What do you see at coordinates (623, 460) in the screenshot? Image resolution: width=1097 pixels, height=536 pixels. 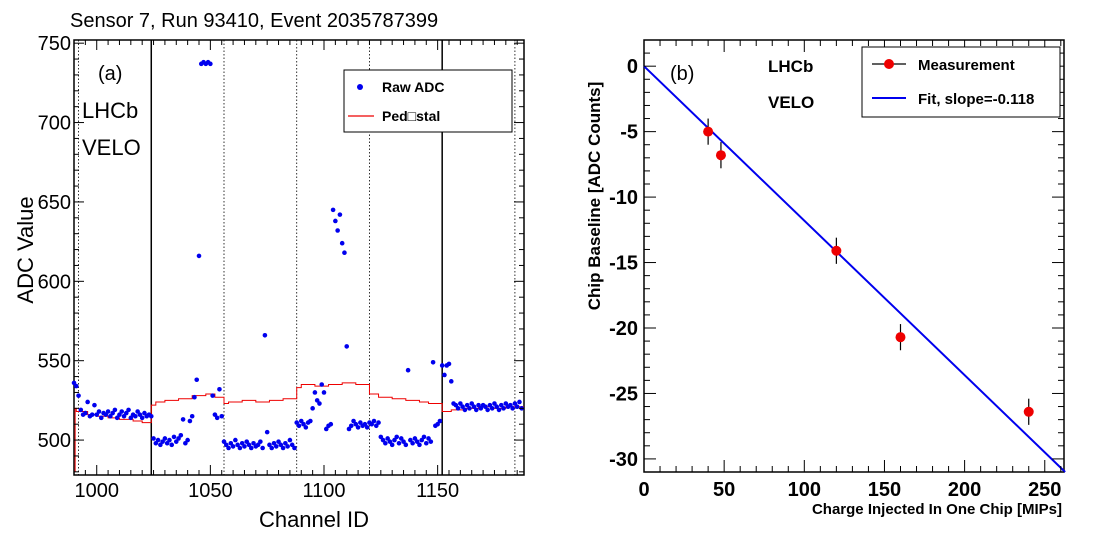 I see `y-tick-label: -30` at bounding box center [623, 460].